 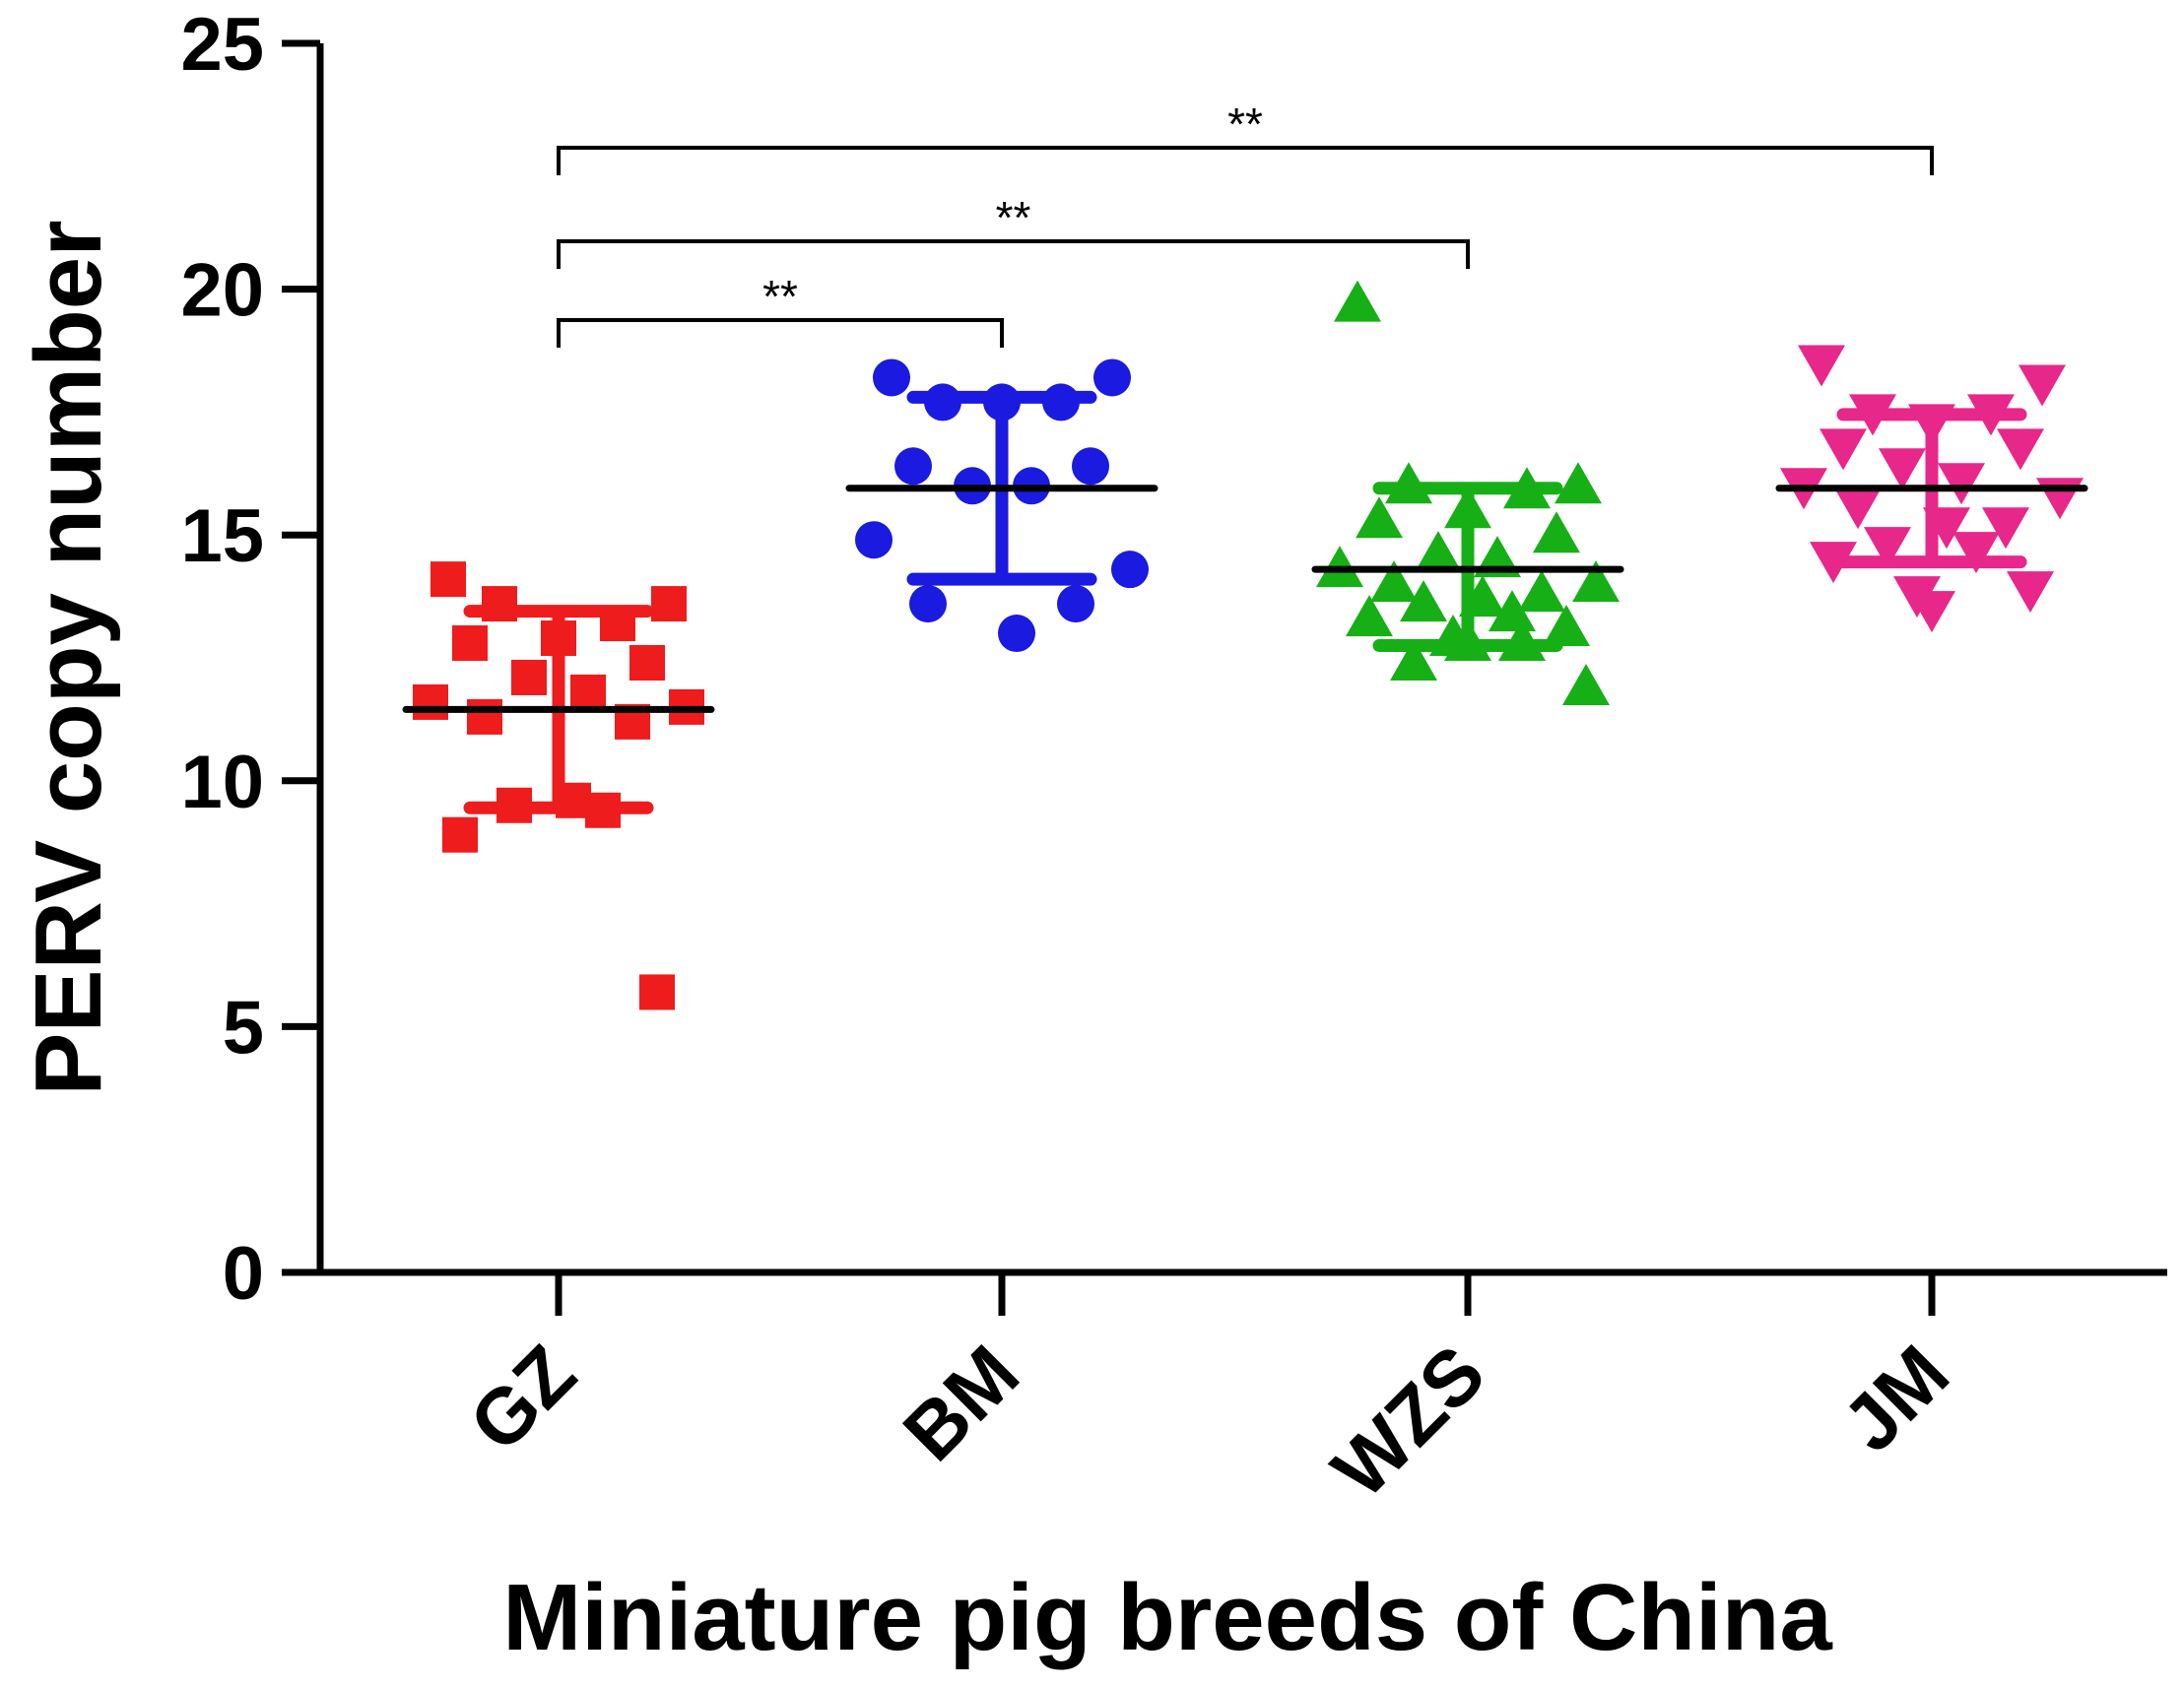 I want to click on x-tick-label: JM, so click(x=1896, y=1398).